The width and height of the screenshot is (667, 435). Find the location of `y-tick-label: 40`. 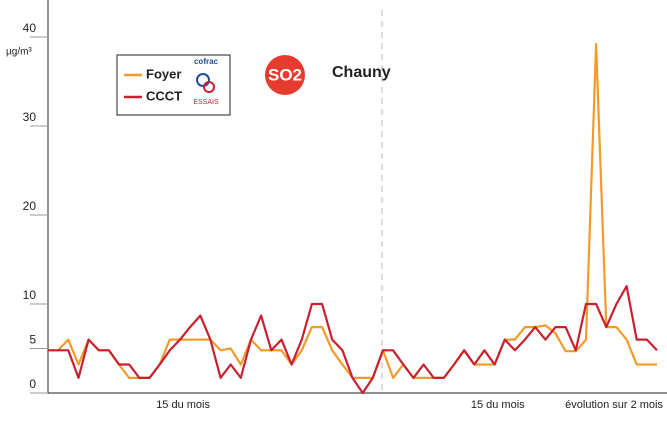

y-tick-label: 40 is located at coordinates (30, 28).